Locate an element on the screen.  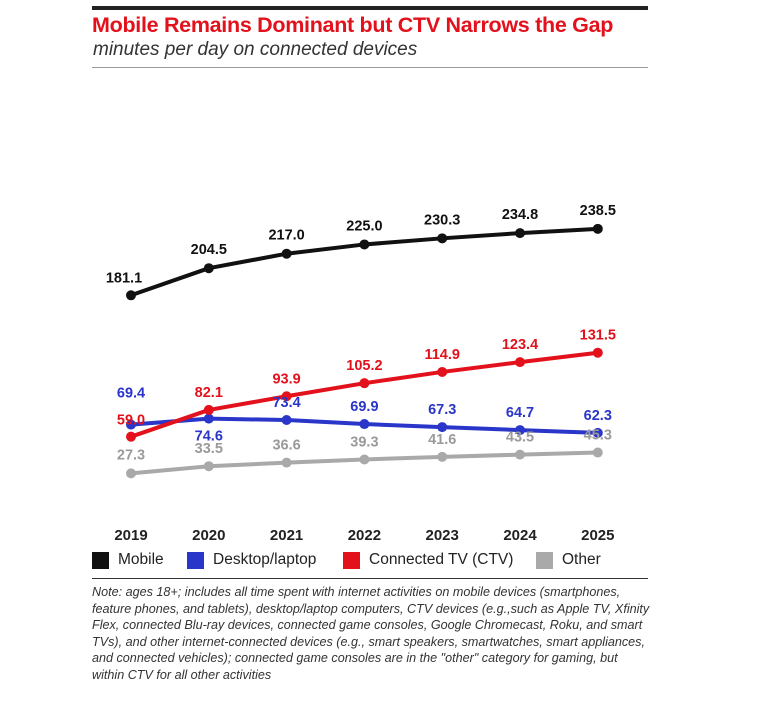
x-tick-label: 2022 is located at coordinates (364, 535).